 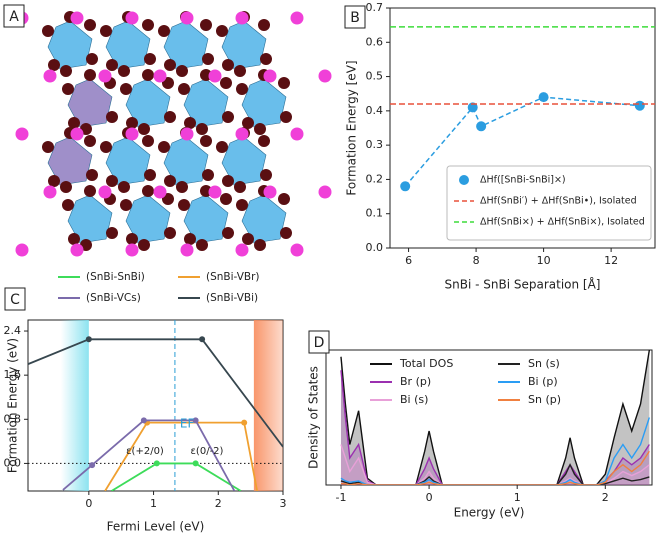 I want to click on series-line, so click(x=176, y=476).